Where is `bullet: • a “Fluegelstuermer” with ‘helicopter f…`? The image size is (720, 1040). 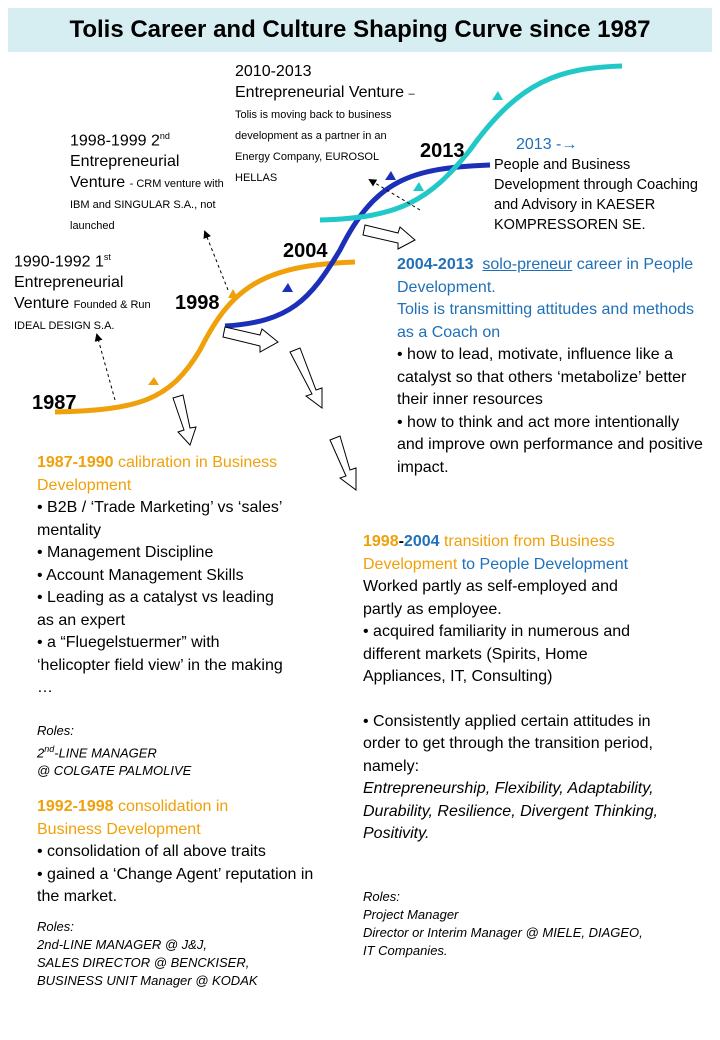 bullet: • a “Fluegelstuermer” with ‘helicopter f… is located at coordinates (160, 665).